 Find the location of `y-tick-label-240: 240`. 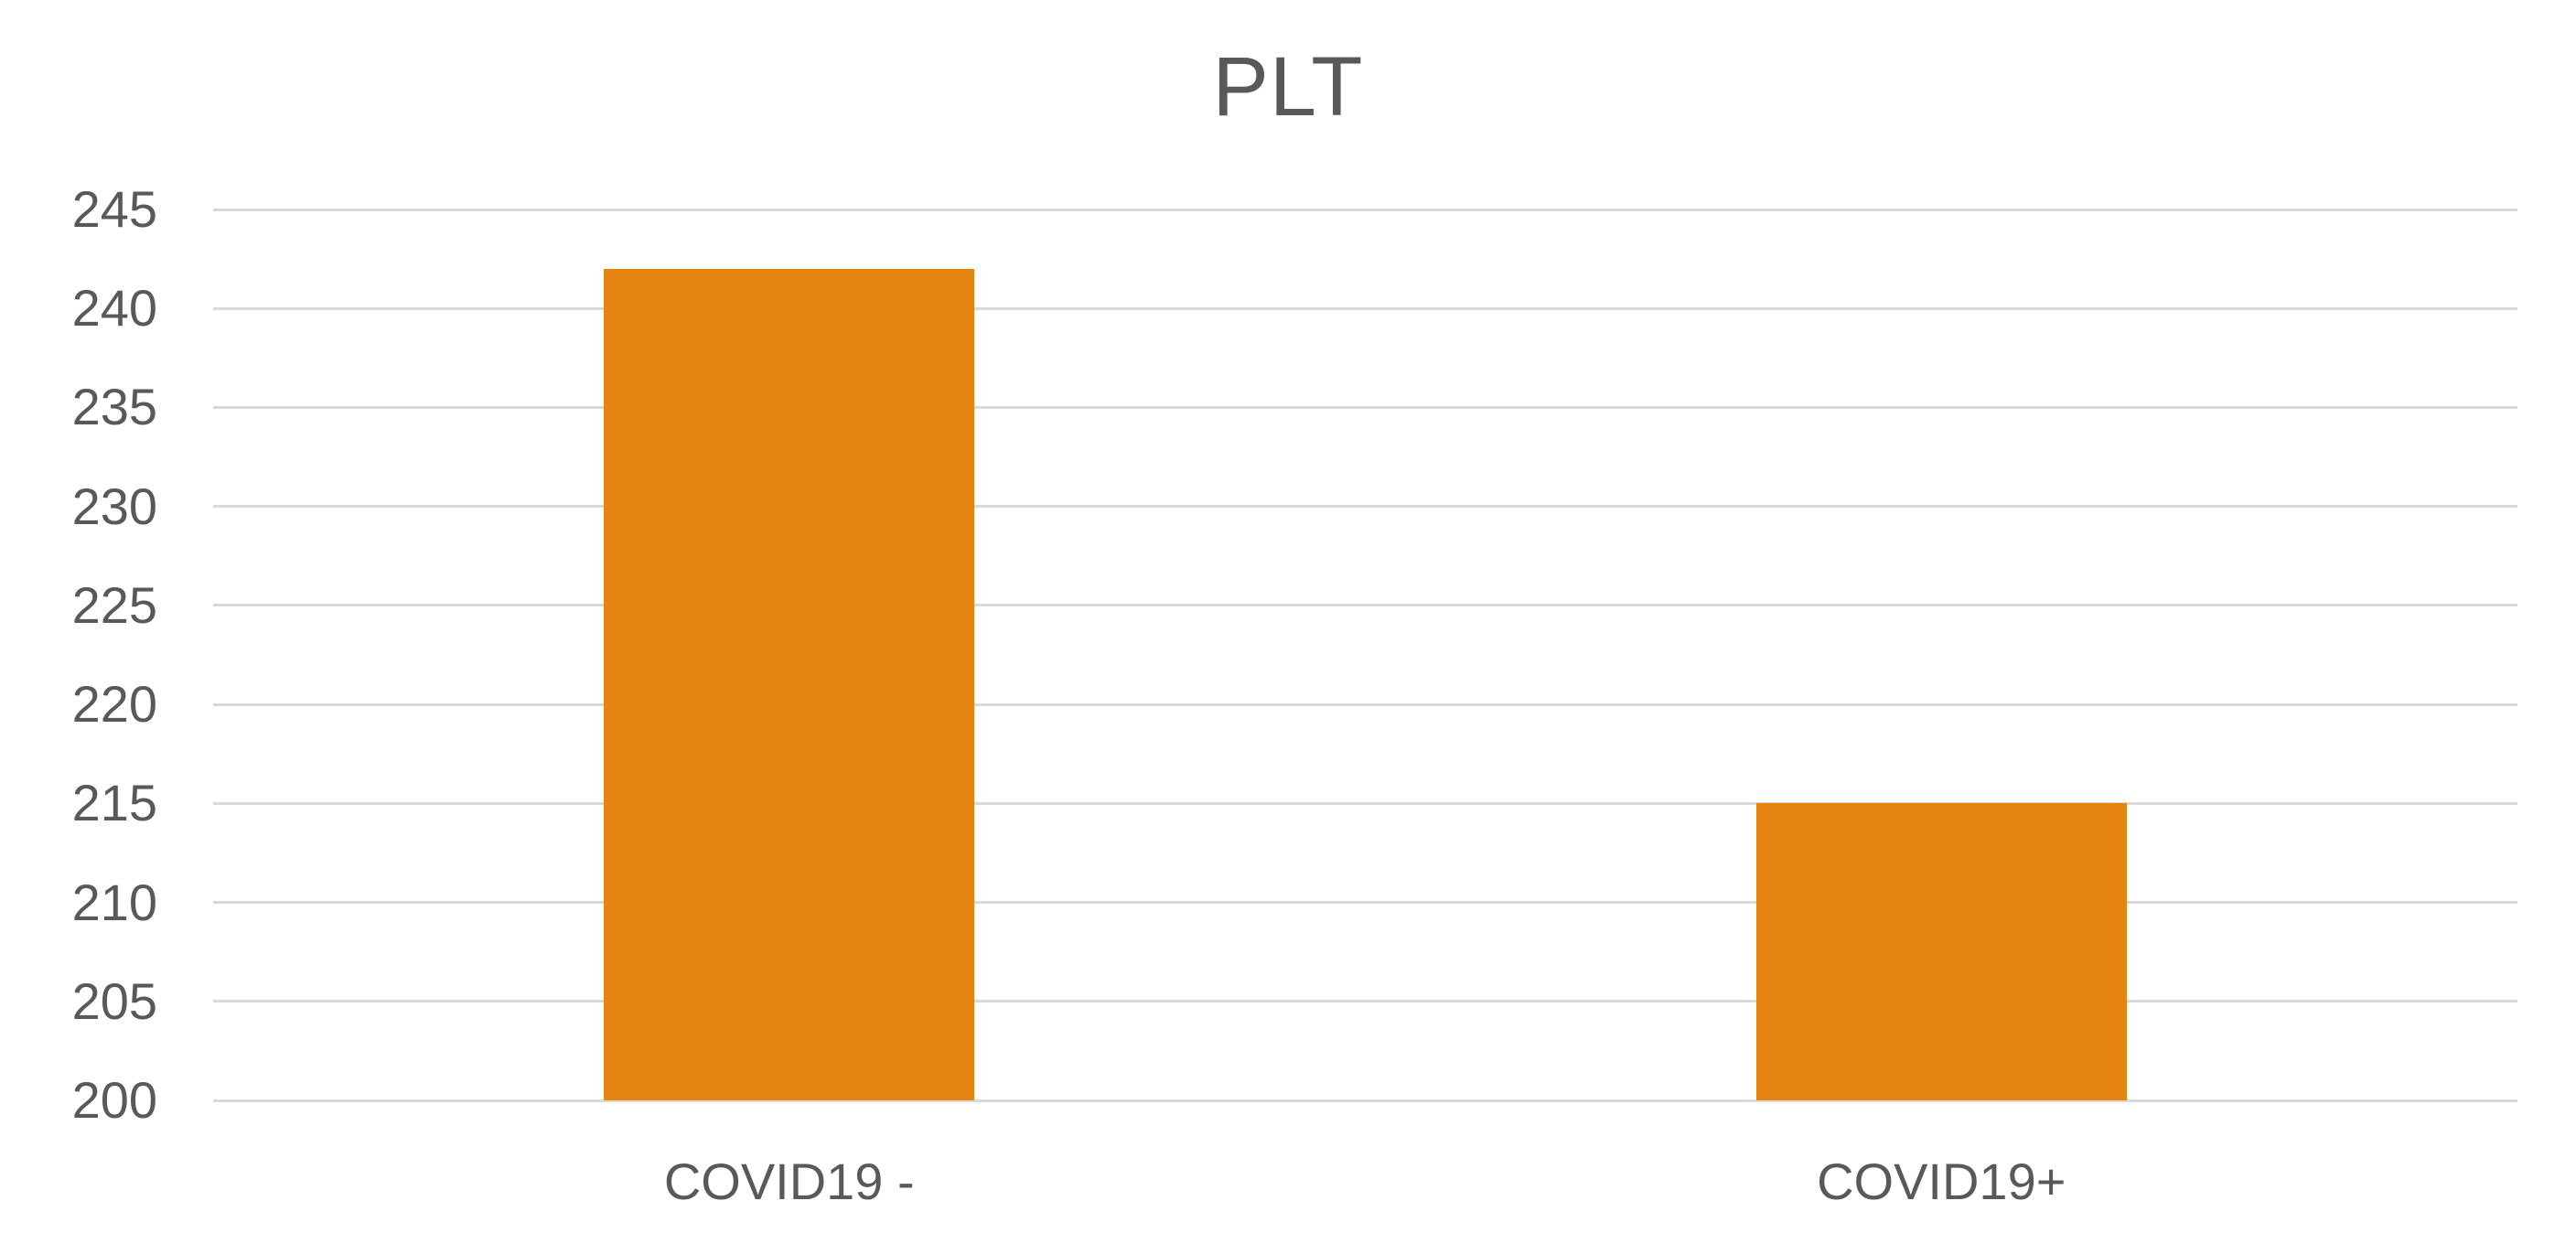

y-tick-label-240: 240 is located at coordinates (114, 308).